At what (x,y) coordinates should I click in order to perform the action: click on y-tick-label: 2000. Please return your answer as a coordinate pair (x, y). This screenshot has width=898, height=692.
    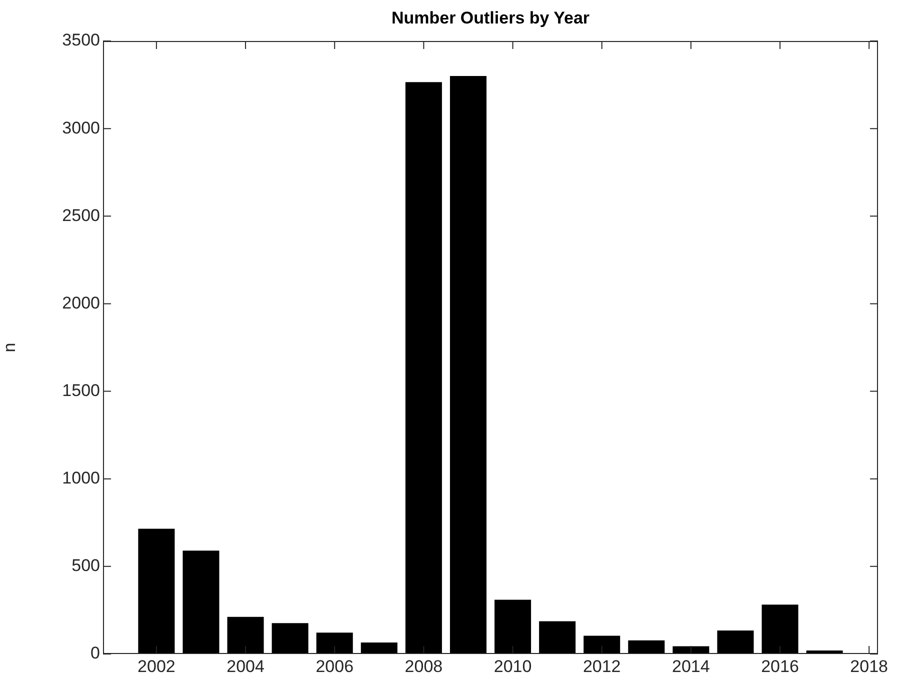
    Looking at the image, I should click on (81, 302).